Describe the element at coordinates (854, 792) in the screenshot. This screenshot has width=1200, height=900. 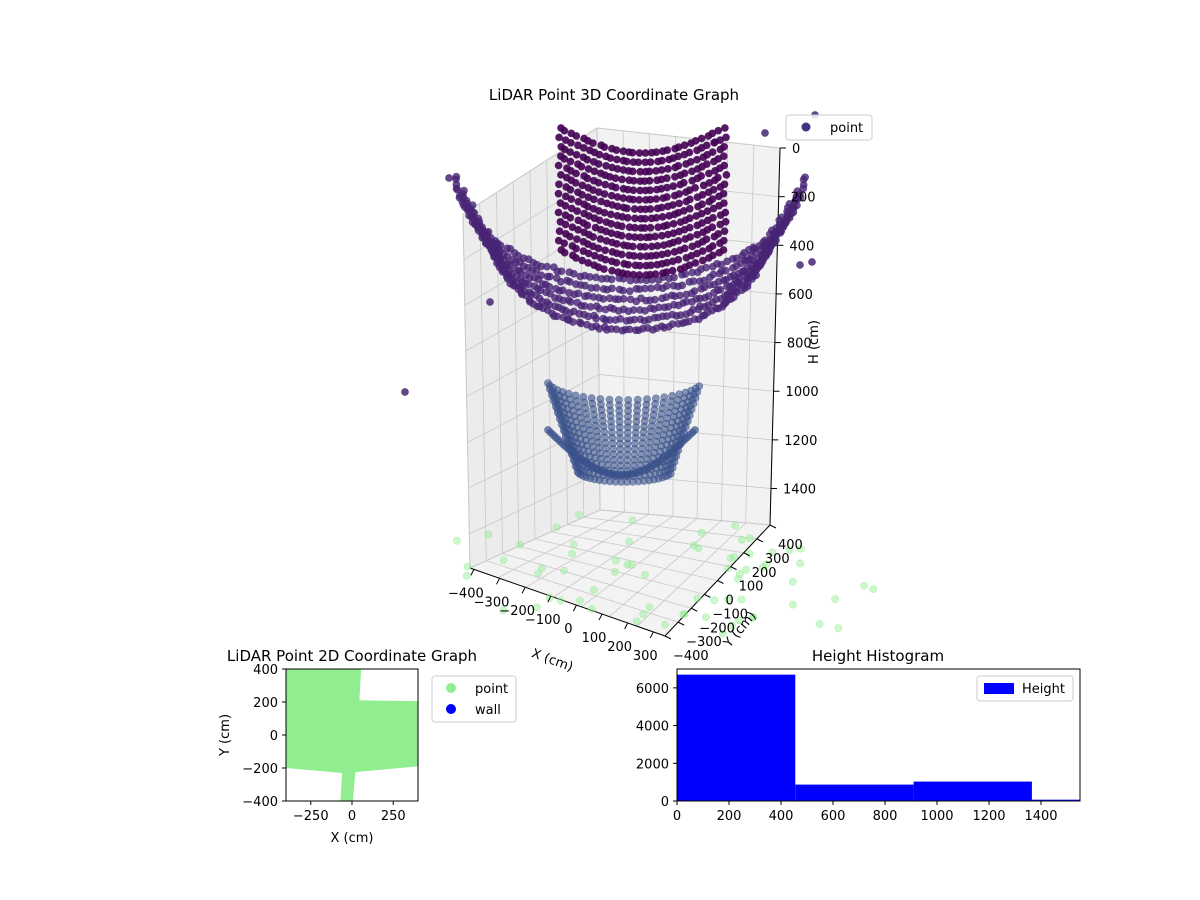
I see `histogram-bar` at that location.